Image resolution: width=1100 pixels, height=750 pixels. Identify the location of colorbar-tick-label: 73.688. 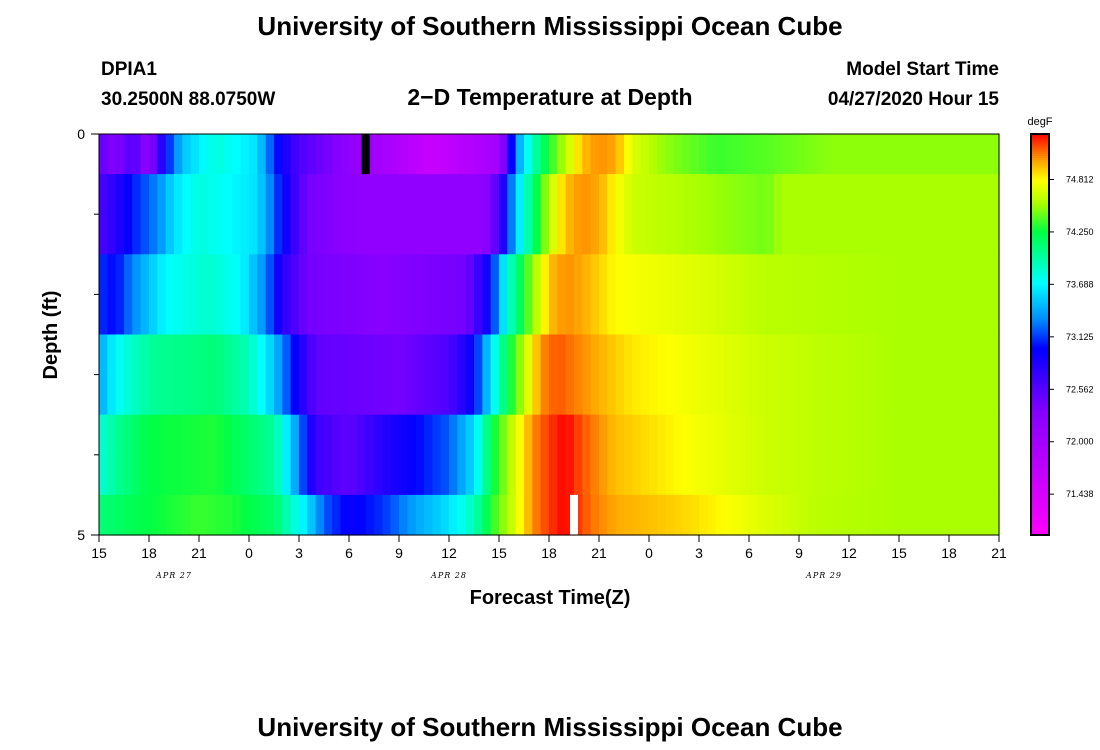
(1080, 284).